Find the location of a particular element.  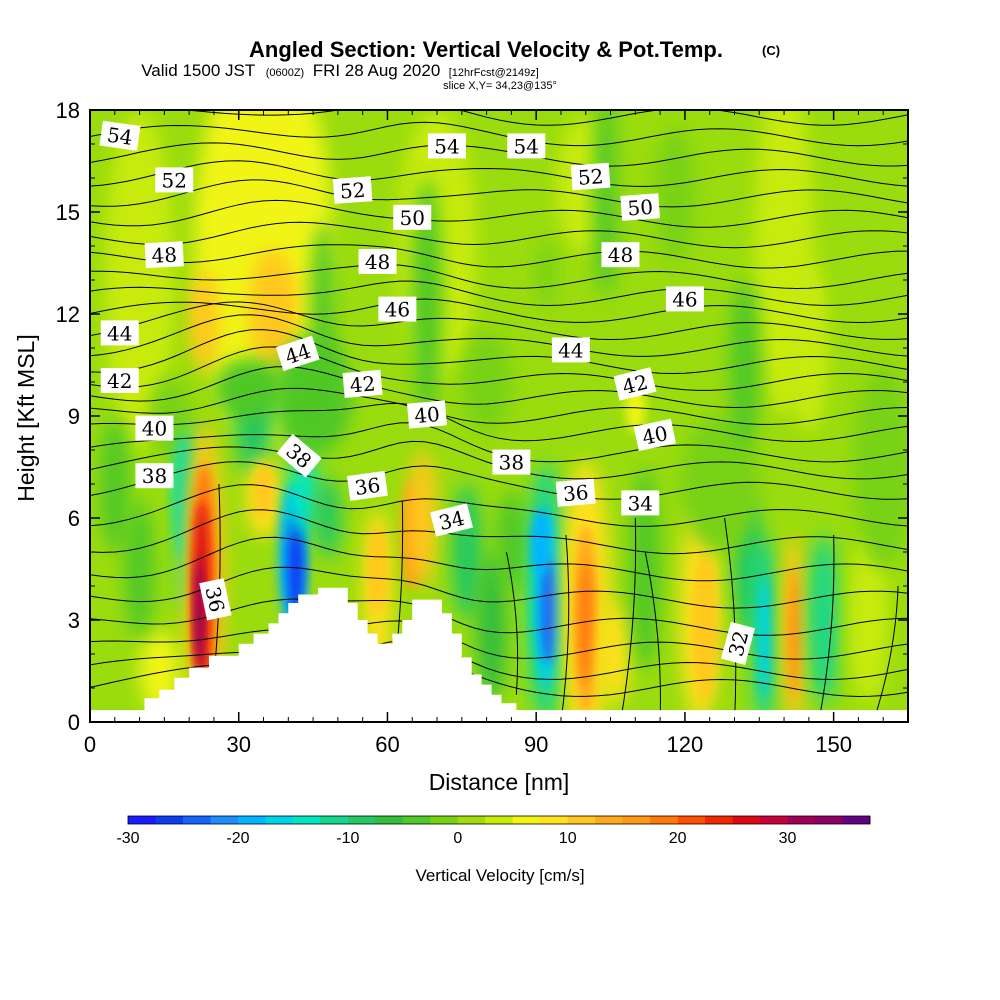

x-tick-label: 90 is located at coordinates (536, 744).